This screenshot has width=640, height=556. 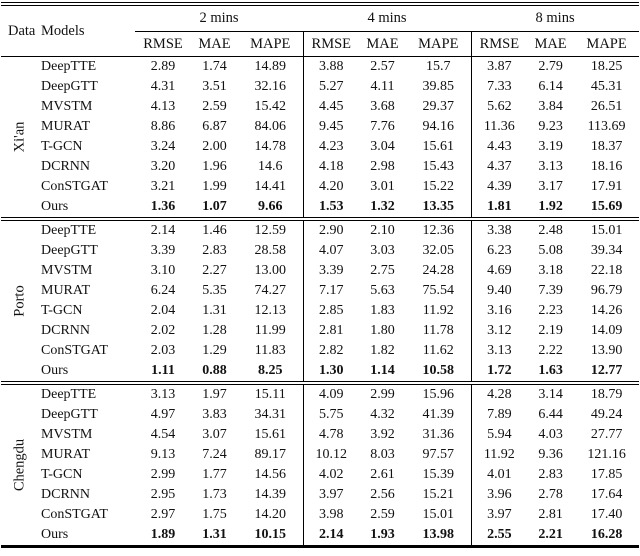 What do you see at coordinates (550, 270) in the screenshot?
I see `metric-value: 3.18` at bounding box center [550, 270].